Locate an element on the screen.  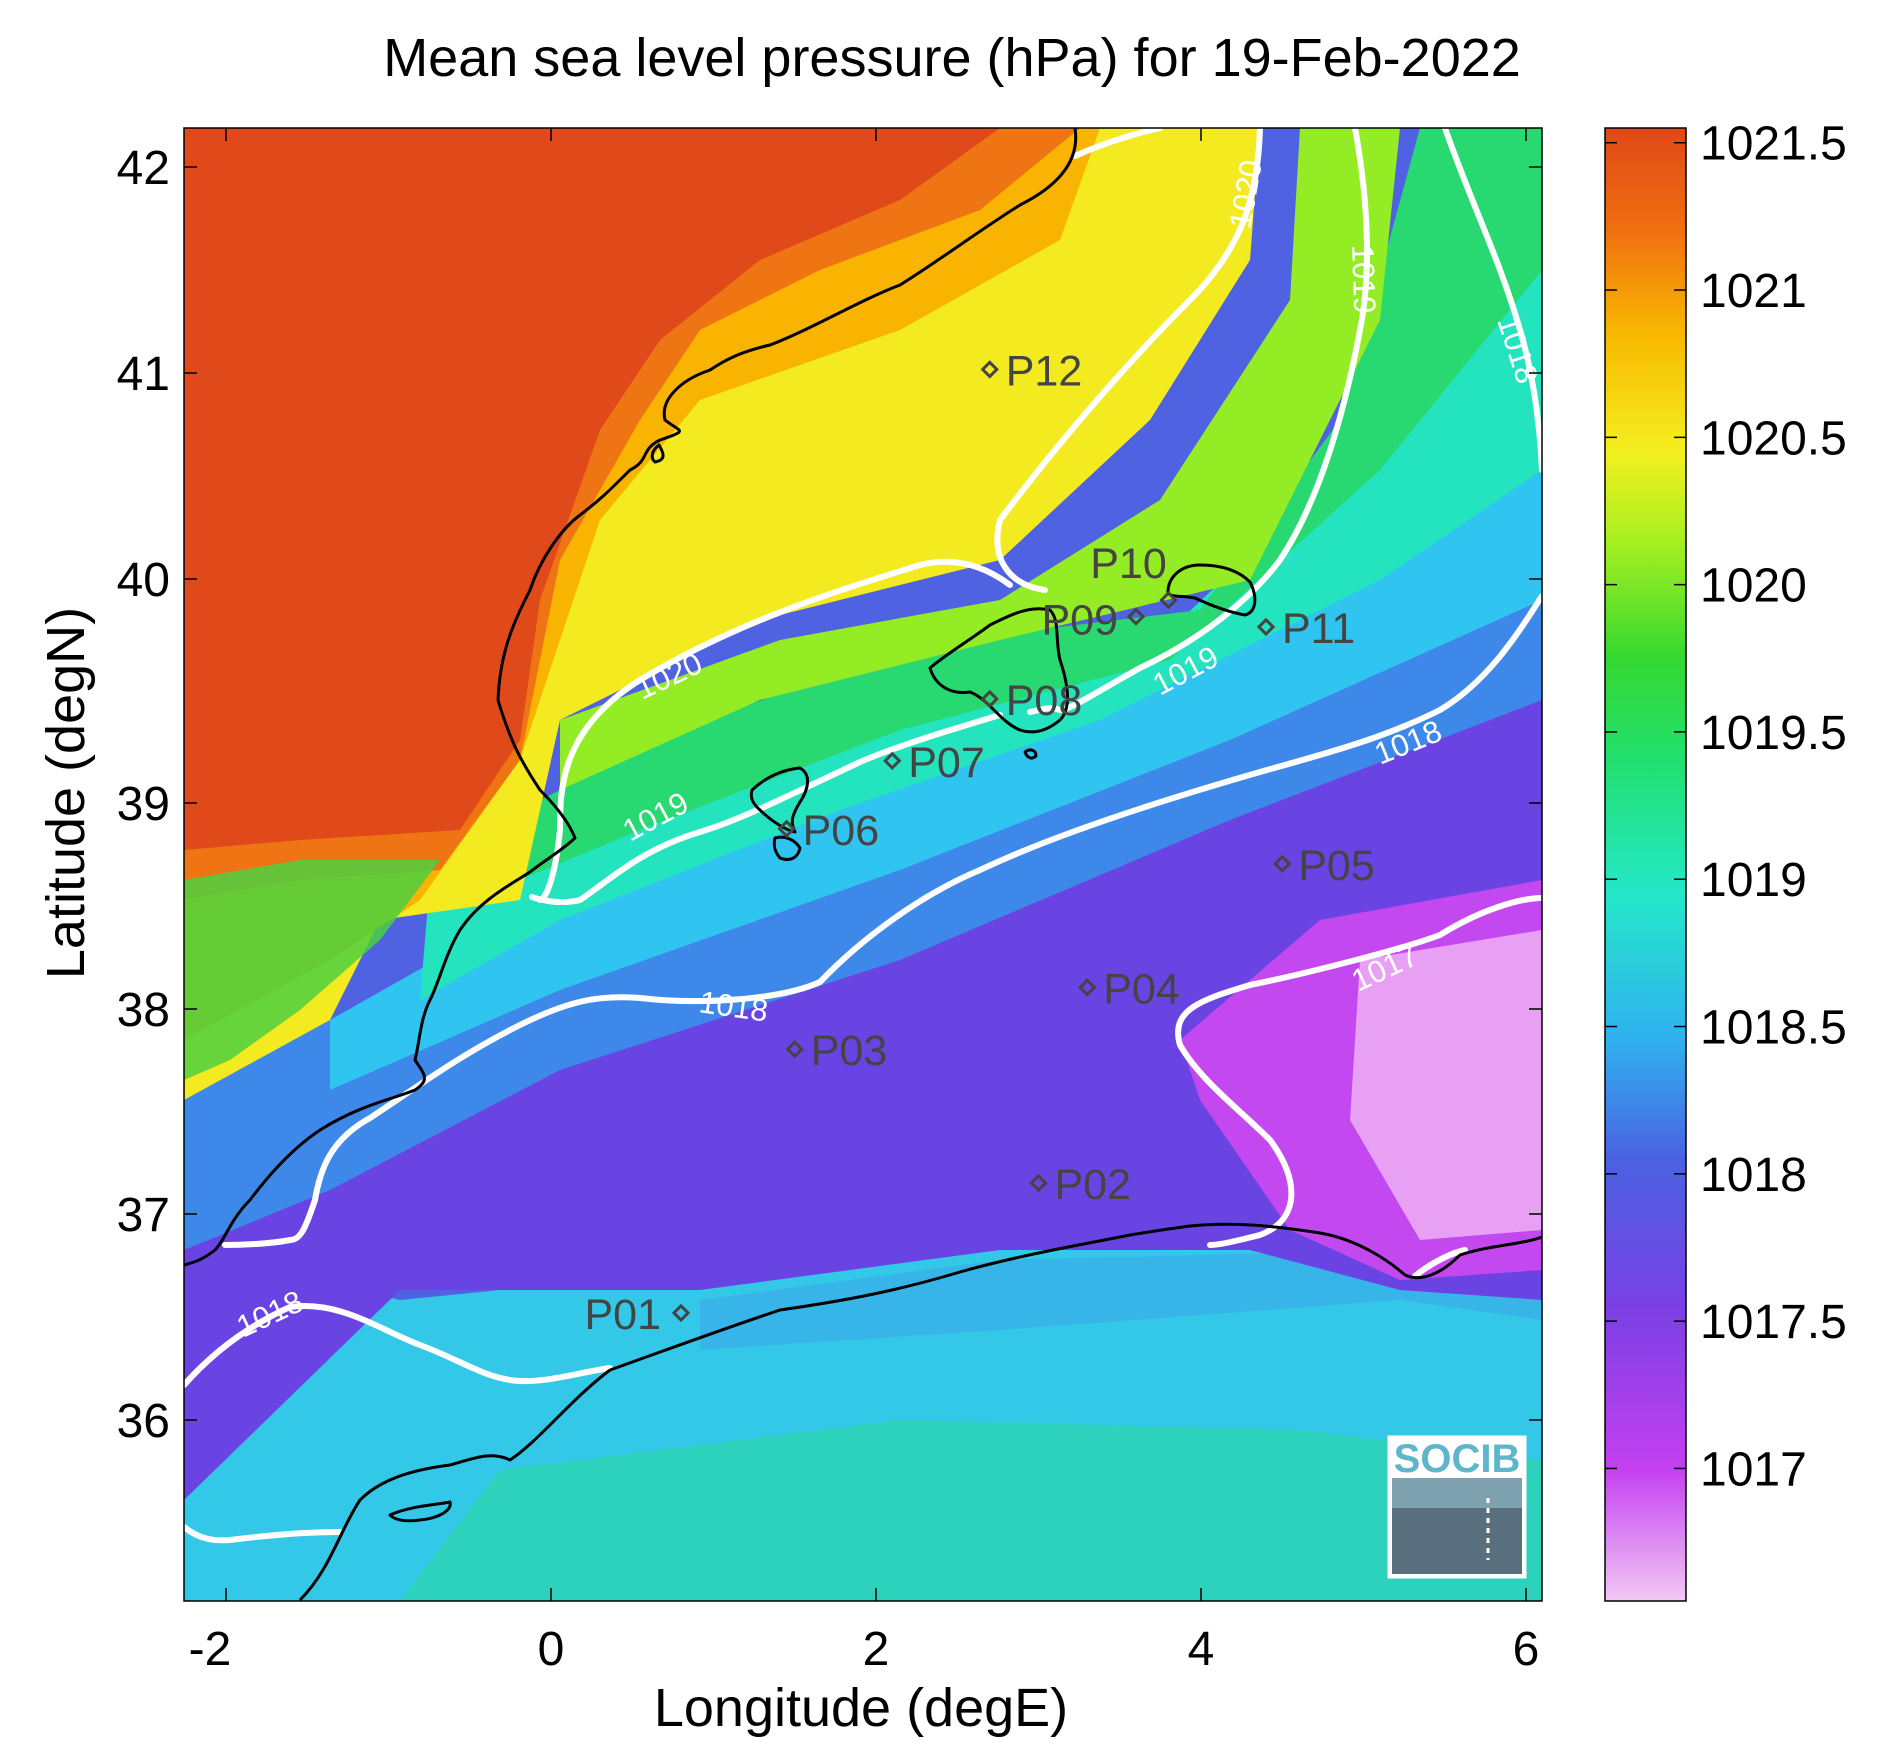
coastline-alboran-island is located at coordinates (420, 1511).